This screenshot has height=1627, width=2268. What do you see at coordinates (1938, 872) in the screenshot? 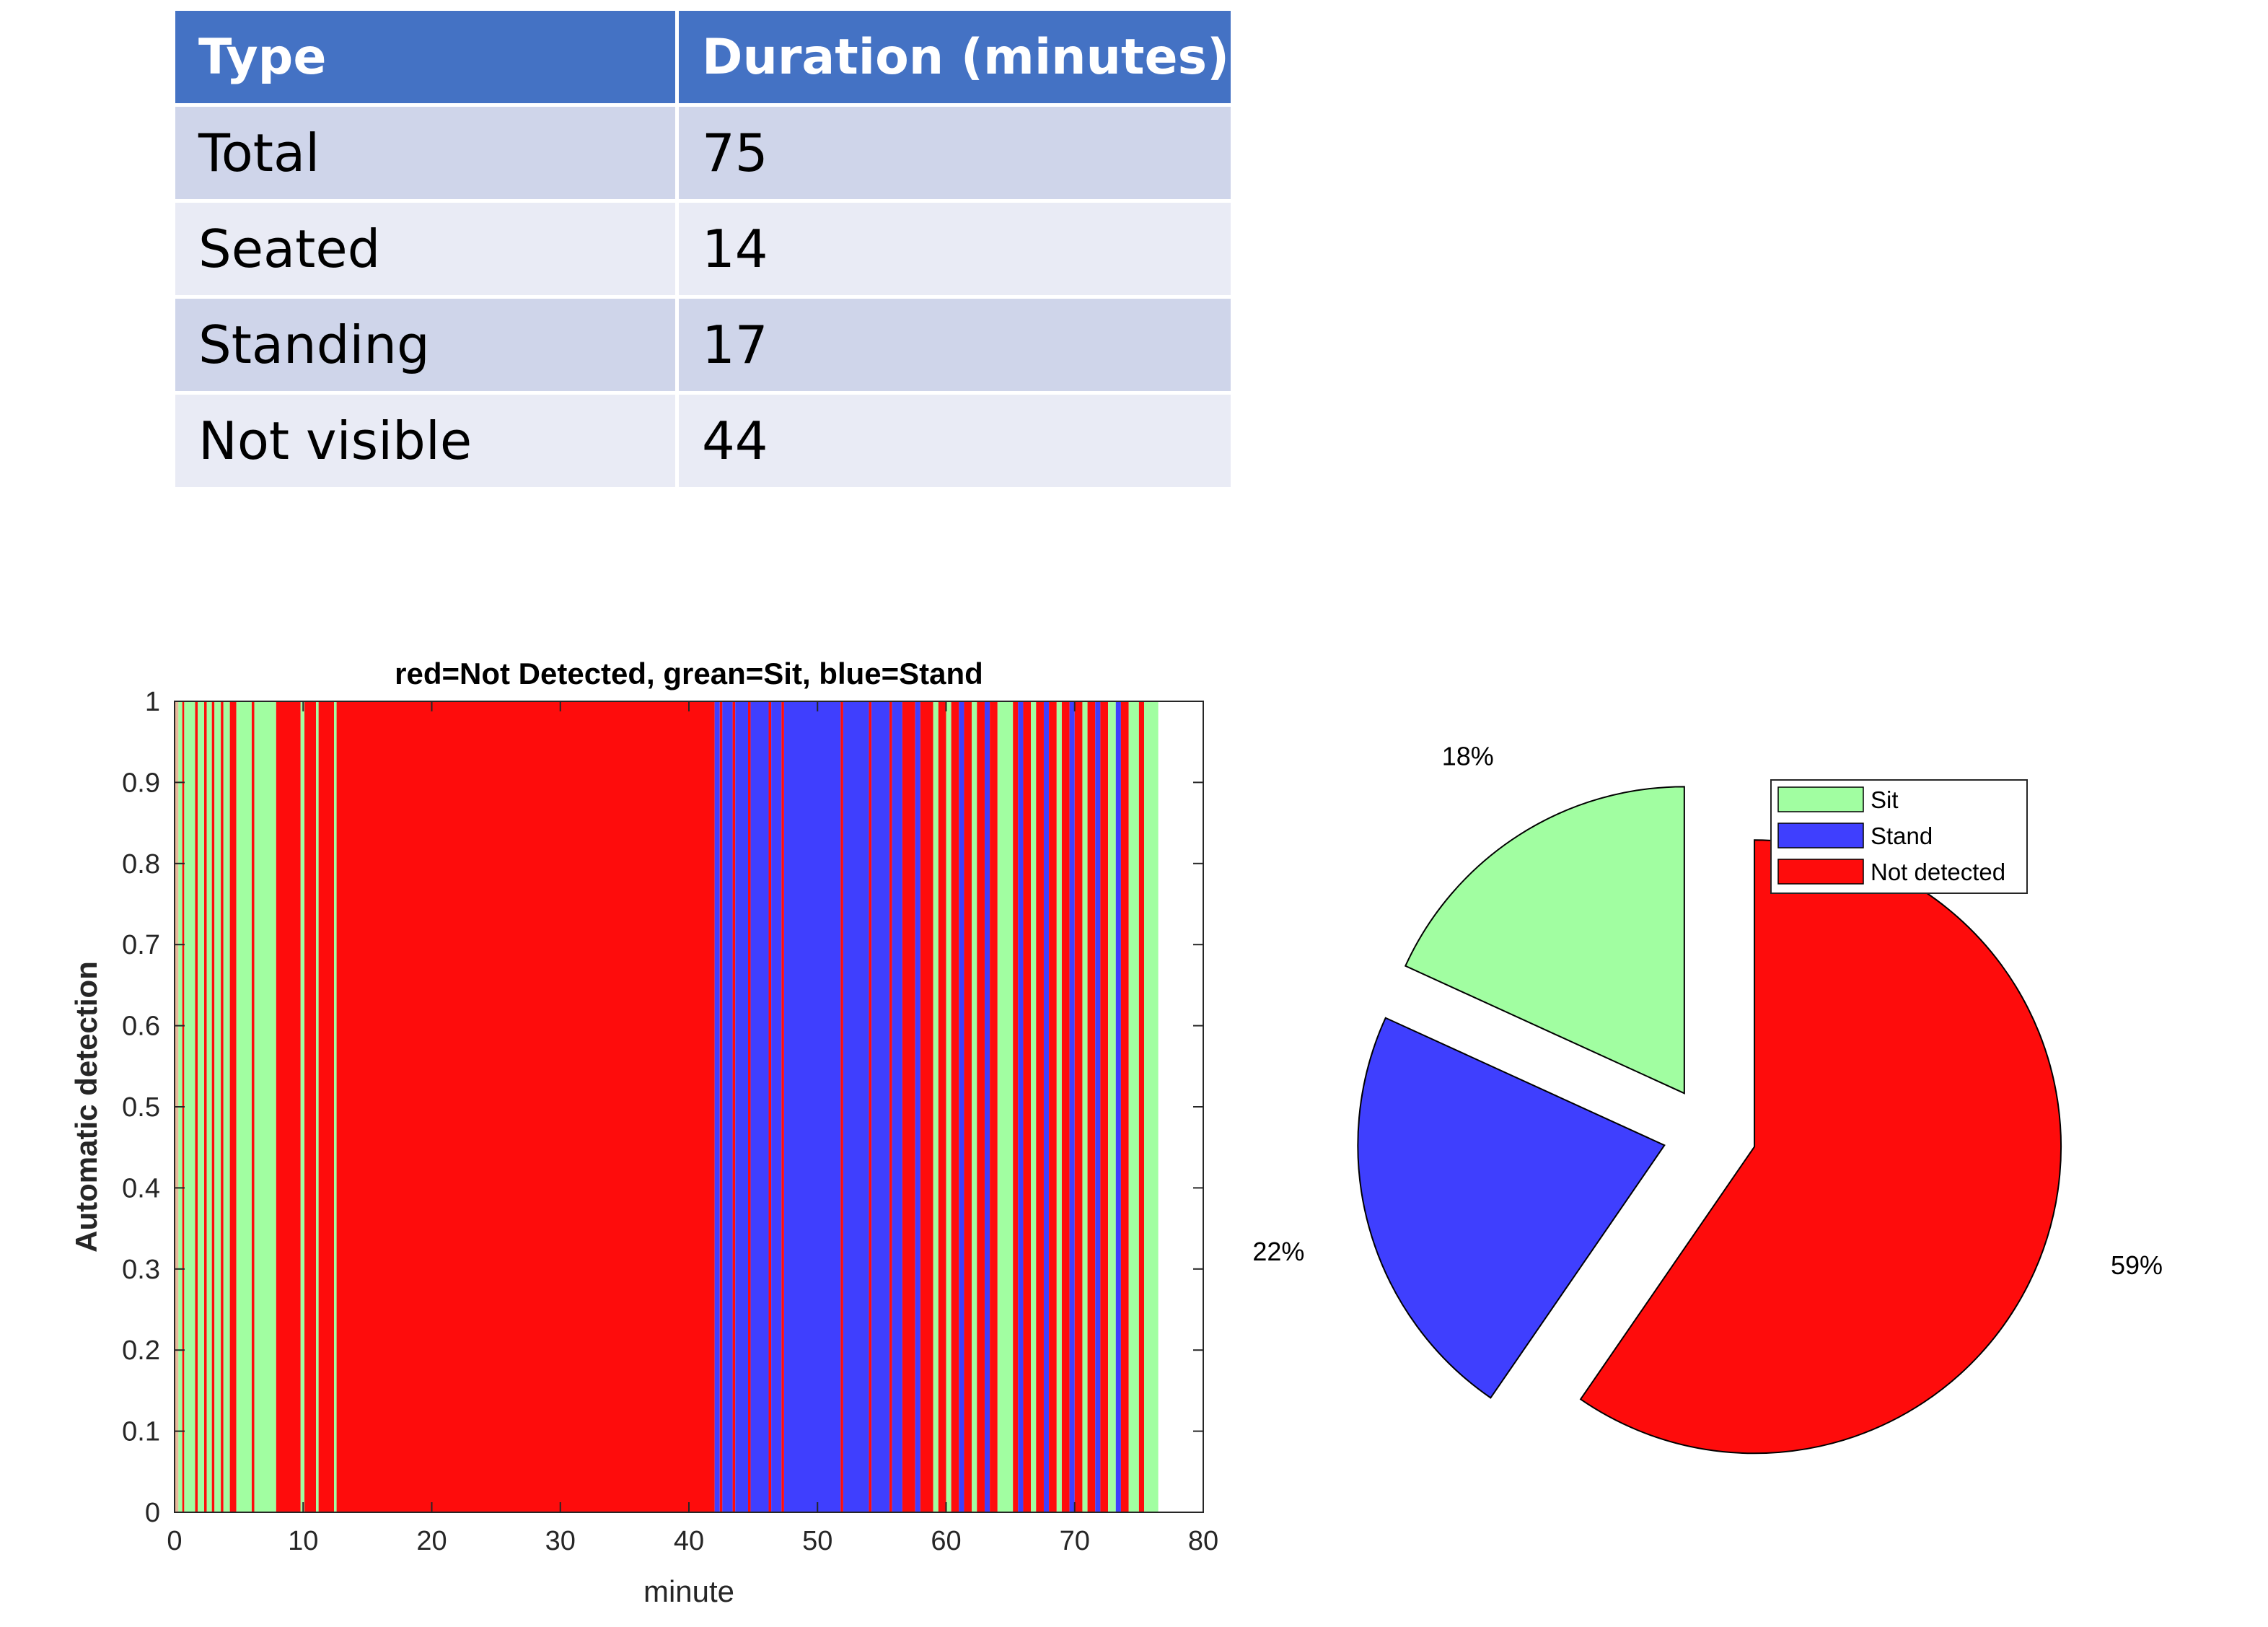
I see `legend-label: Not detected` at bounding box center [1938, 872].